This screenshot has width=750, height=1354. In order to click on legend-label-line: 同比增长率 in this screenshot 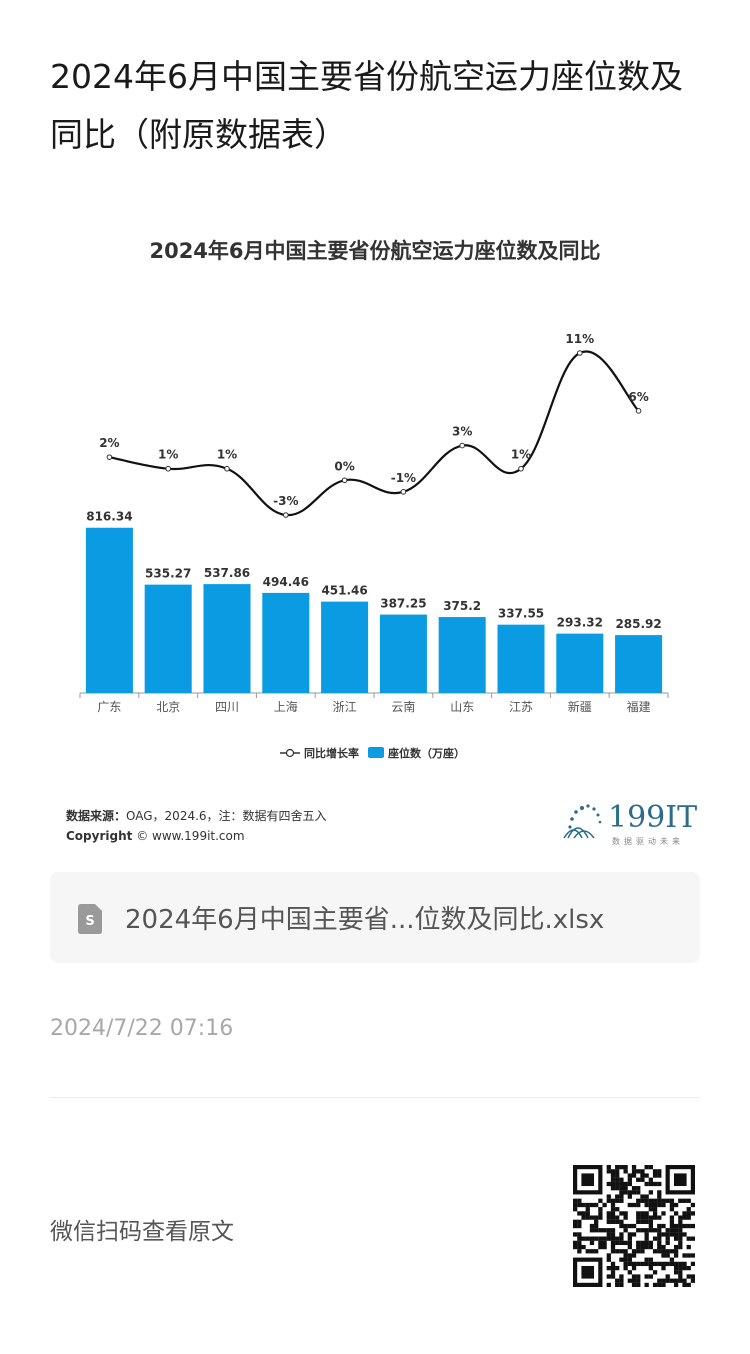, I will do `click(331, 753)`.